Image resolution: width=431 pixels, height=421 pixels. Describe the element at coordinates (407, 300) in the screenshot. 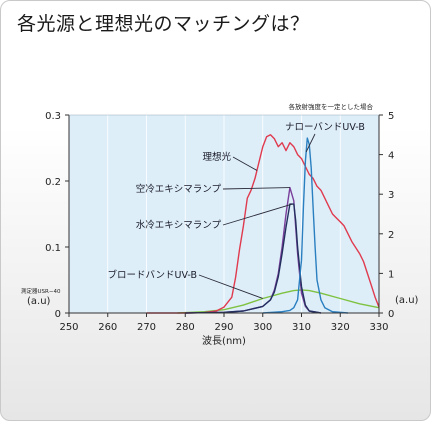

I see `right-axis-unit: (a.u)` at that location.